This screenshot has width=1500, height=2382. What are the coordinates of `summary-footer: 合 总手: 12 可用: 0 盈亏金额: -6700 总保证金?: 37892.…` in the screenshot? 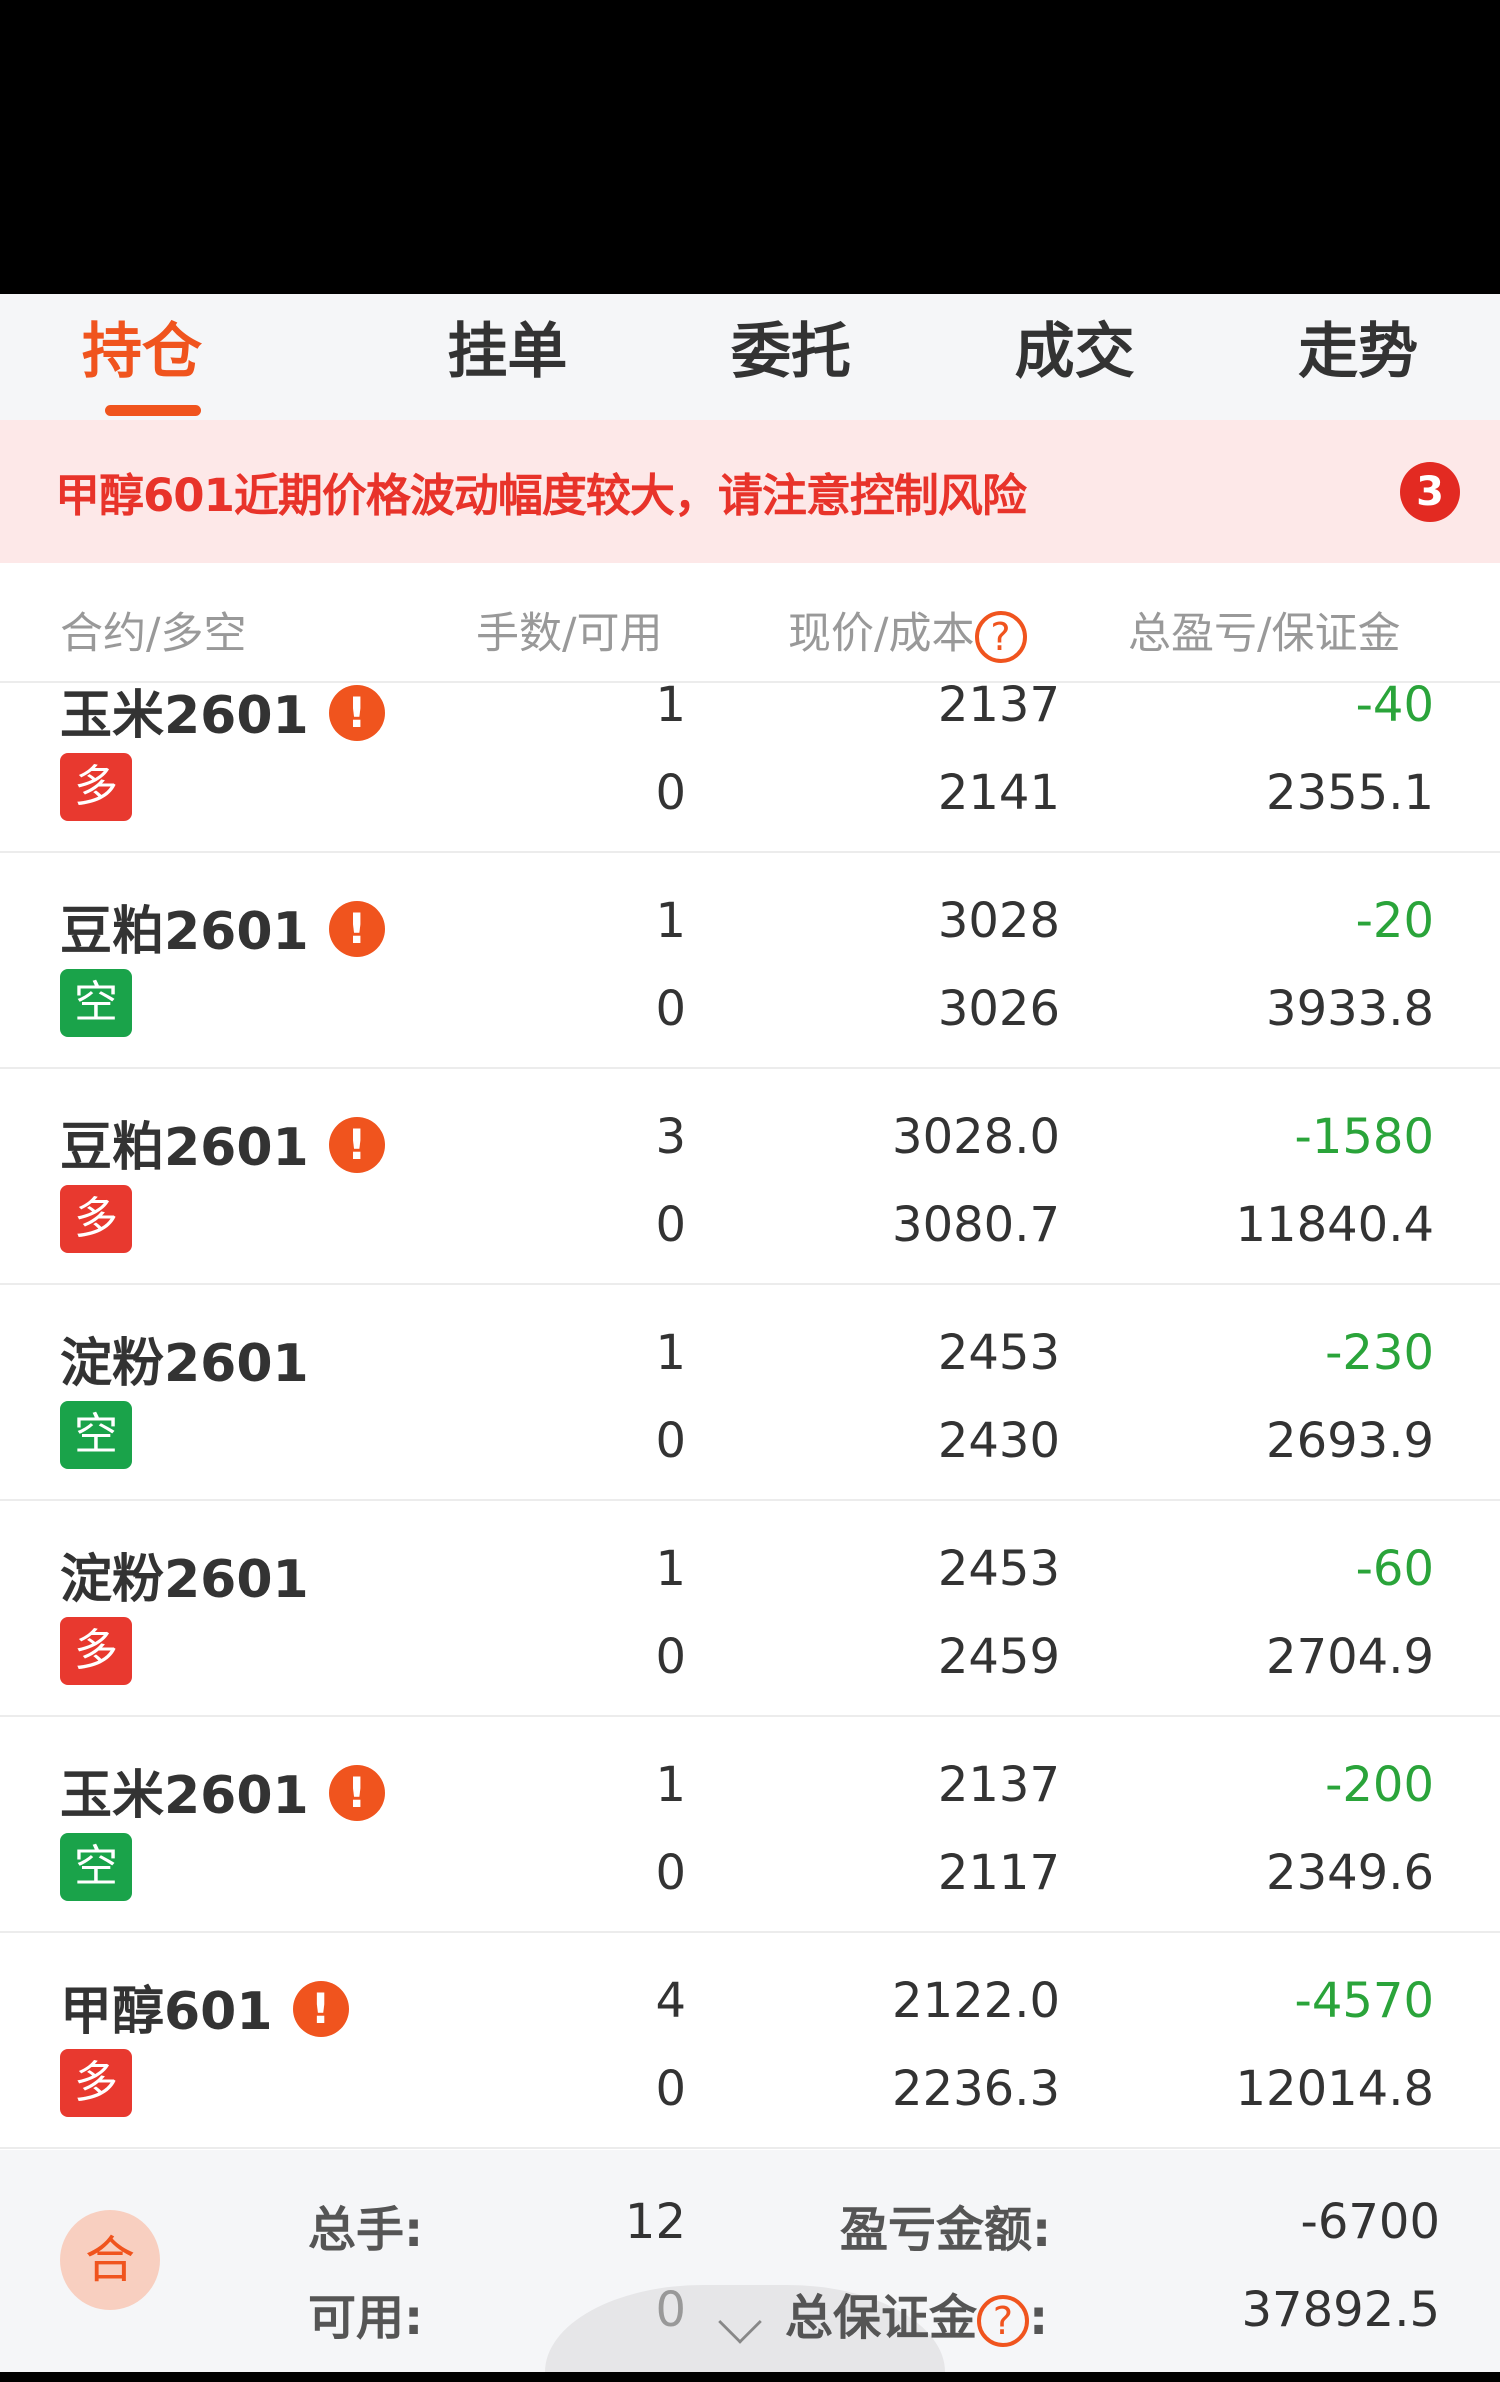 It's located at (750, 2261).